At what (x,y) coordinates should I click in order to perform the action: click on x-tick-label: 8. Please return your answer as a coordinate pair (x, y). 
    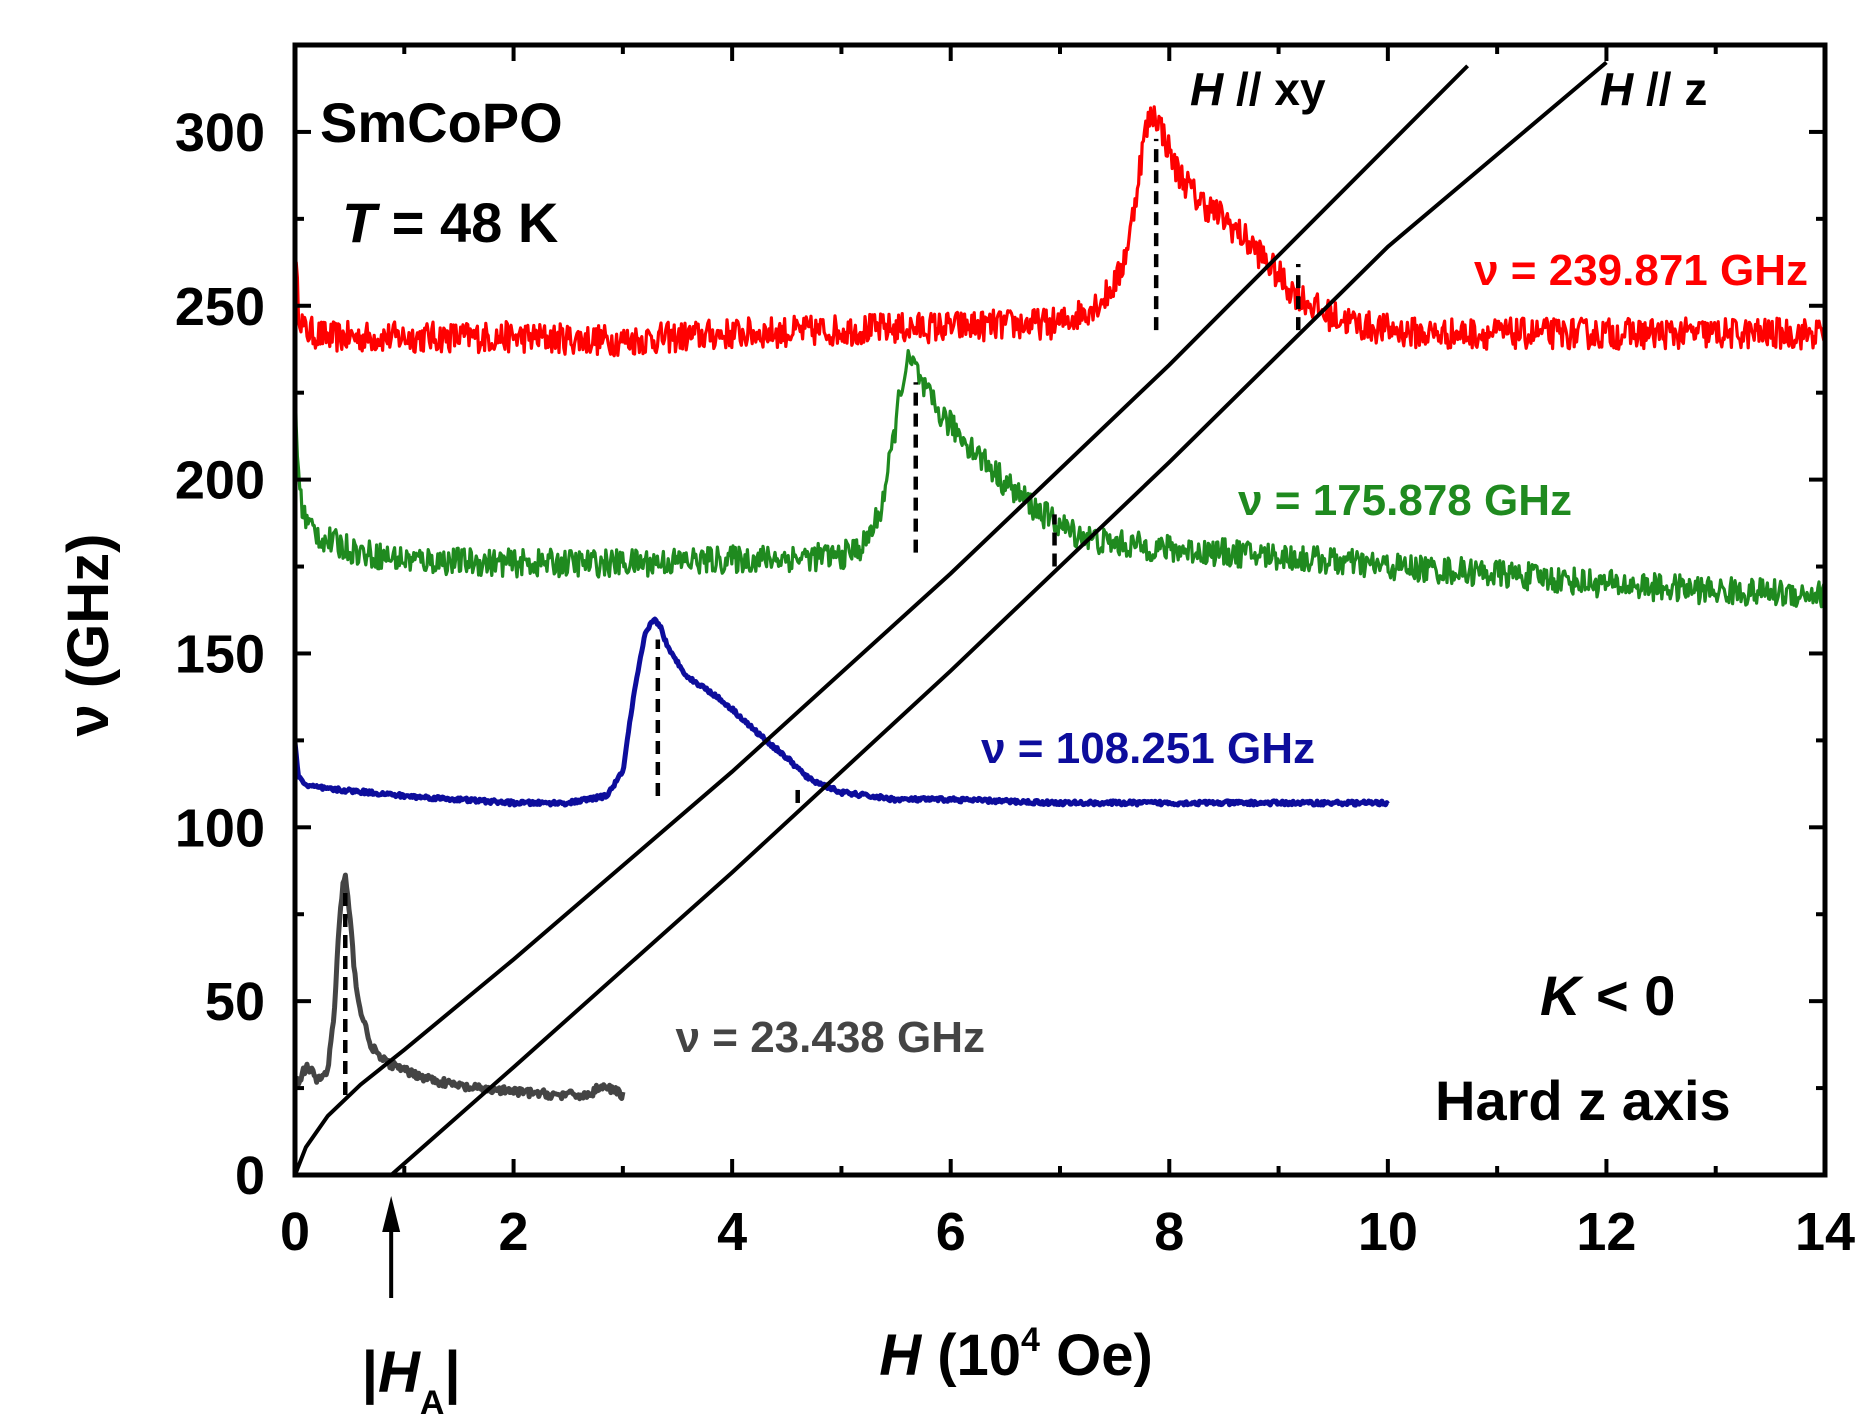
    Looking at the image, I should click on (1169, 1232).